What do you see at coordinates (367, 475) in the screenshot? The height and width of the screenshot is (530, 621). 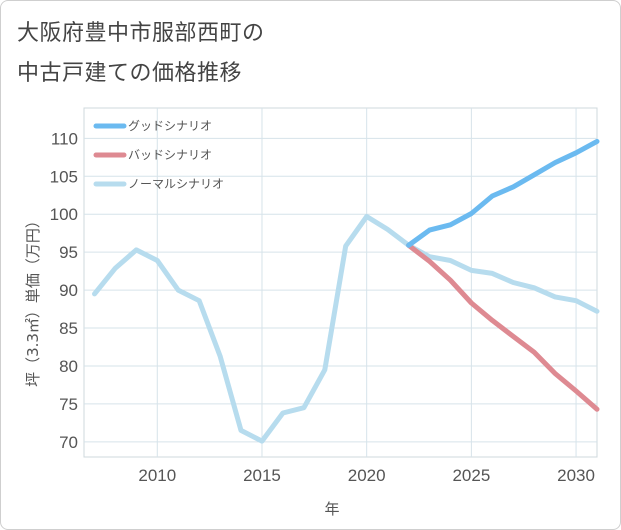 I see `x-tick-label: 2020` at bounding box center [367, 475].